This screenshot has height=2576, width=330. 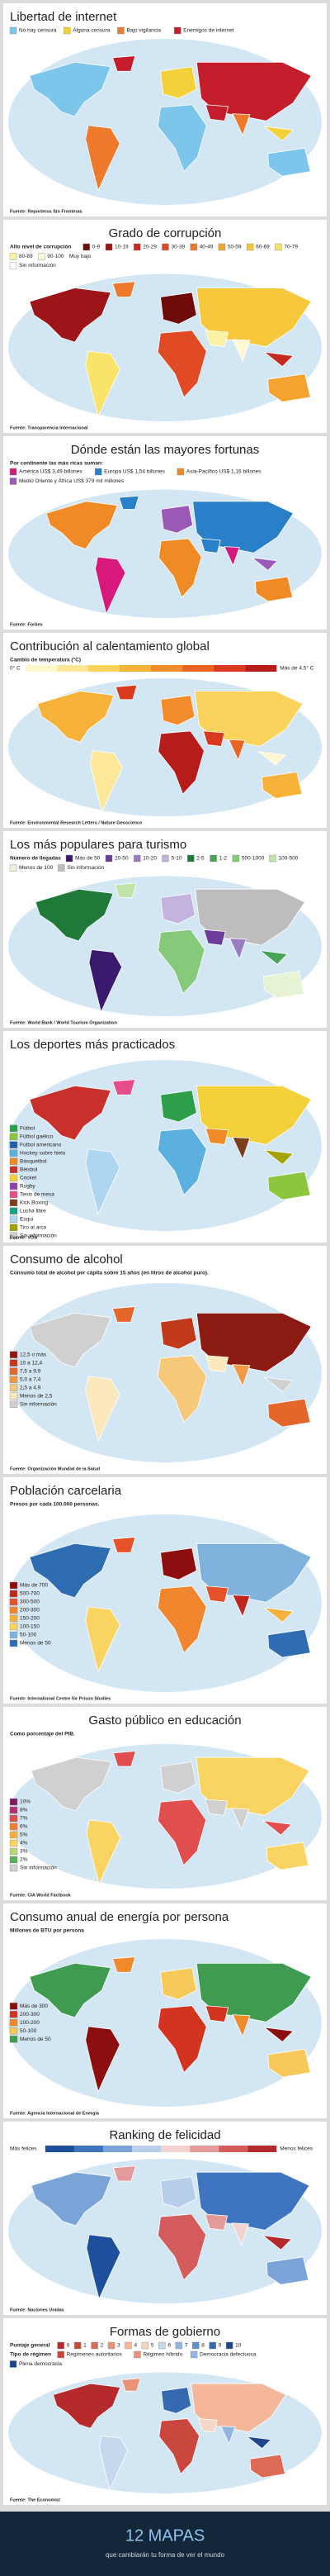 I want to click on legend-label: Más de 700, so click(x=34, y=1586).